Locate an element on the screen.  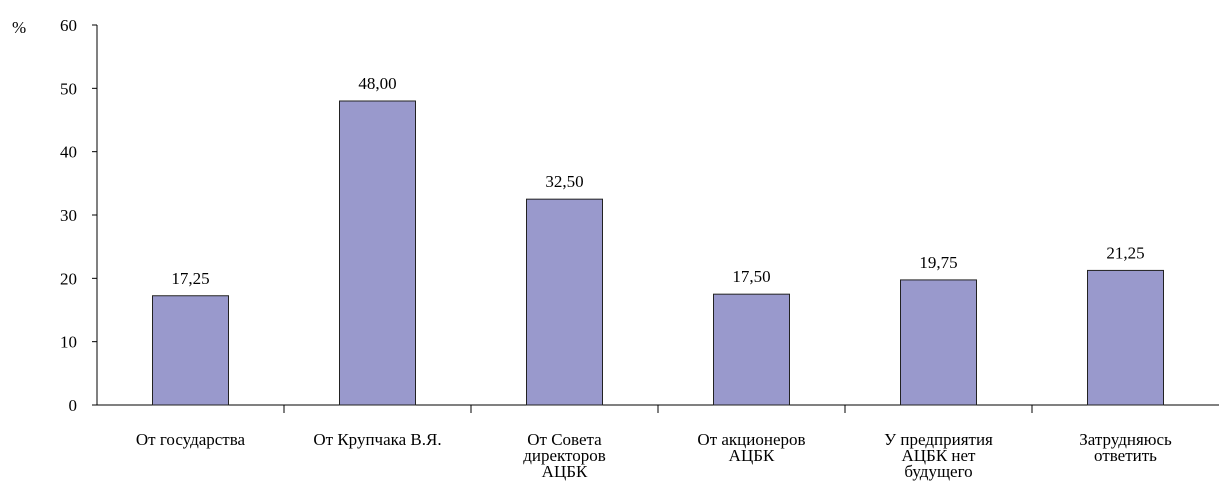
value-label: 19,75 is located at coordinates (938, 262).